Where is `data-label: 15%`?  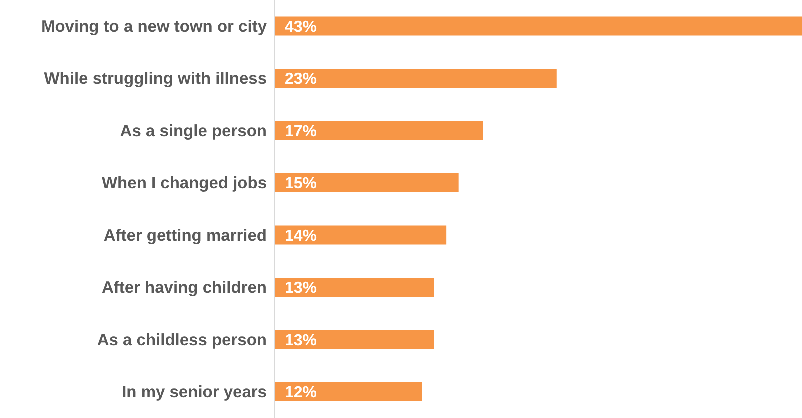
data-label: 15% is located at coordinates (301, 184).